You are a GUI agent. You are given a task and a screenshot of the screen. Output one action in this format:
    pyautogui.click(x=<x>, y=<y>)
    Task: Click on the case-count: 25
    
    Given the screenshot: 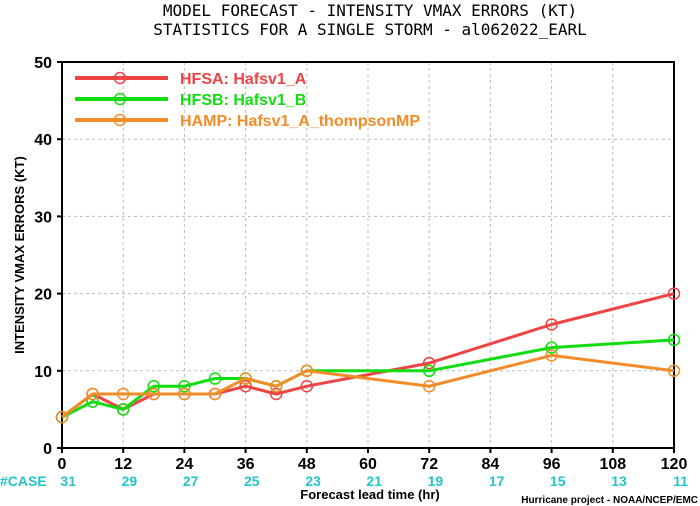 What is the action you would take?
    pyautogui.click(x=252, y=481)
    